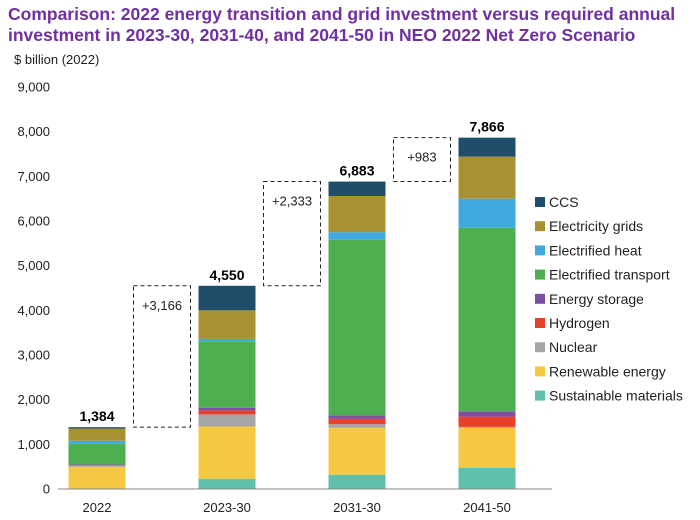  I want to click on y-tick-label: 4,000, so click(33, 310).